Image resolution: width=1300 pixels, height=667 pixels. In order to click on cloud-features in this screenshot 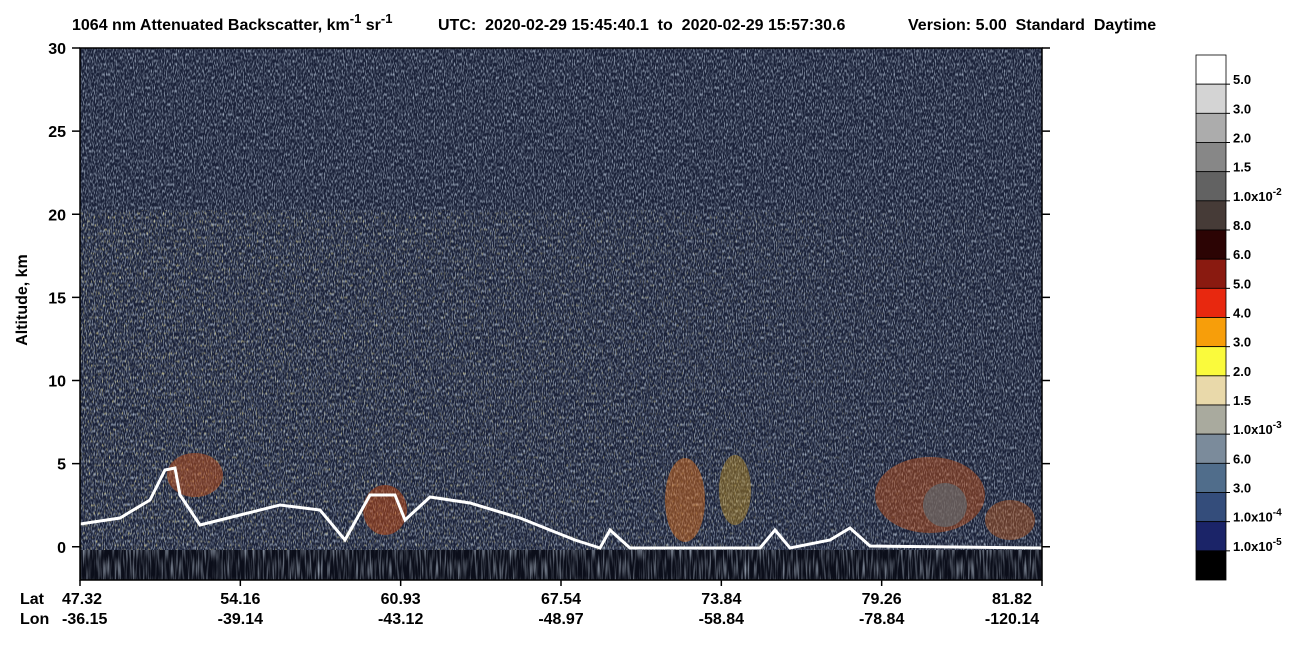, I will do `click(601, 497)`.